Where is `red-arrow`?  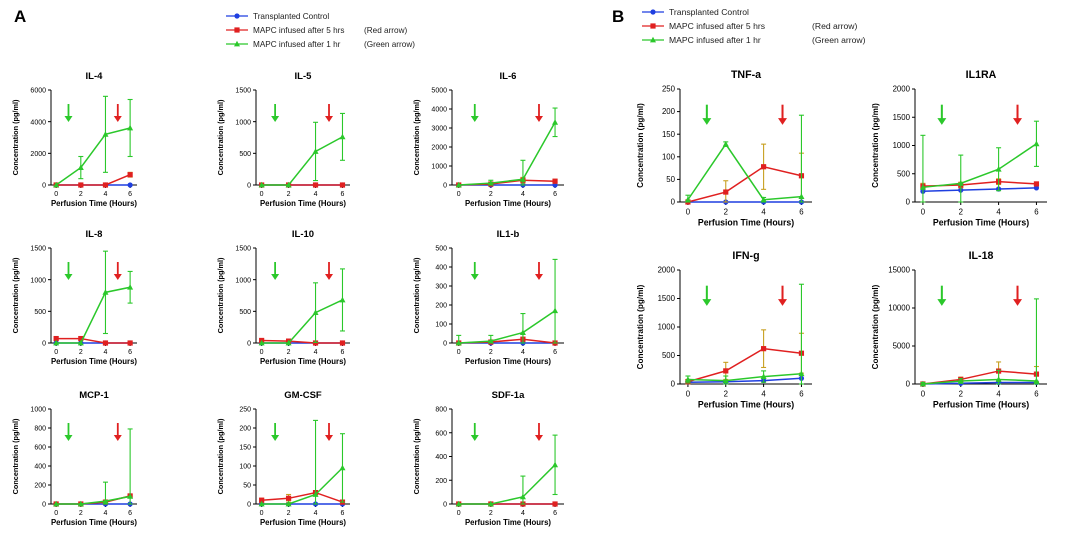
red-arrow is located at coordinates (1017, 114).